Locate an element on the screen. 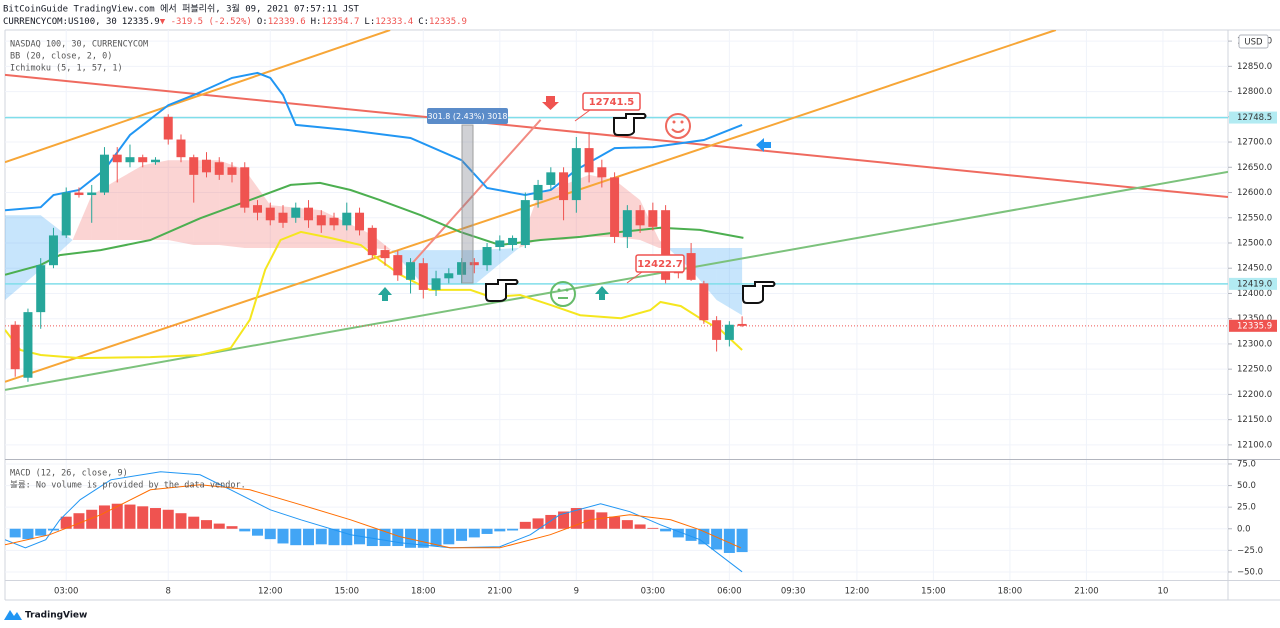 Image resolution: width=1280 pixels, height=628 pixels. price-tag-label: 12748.5 is located at coordinates (1254, 118).